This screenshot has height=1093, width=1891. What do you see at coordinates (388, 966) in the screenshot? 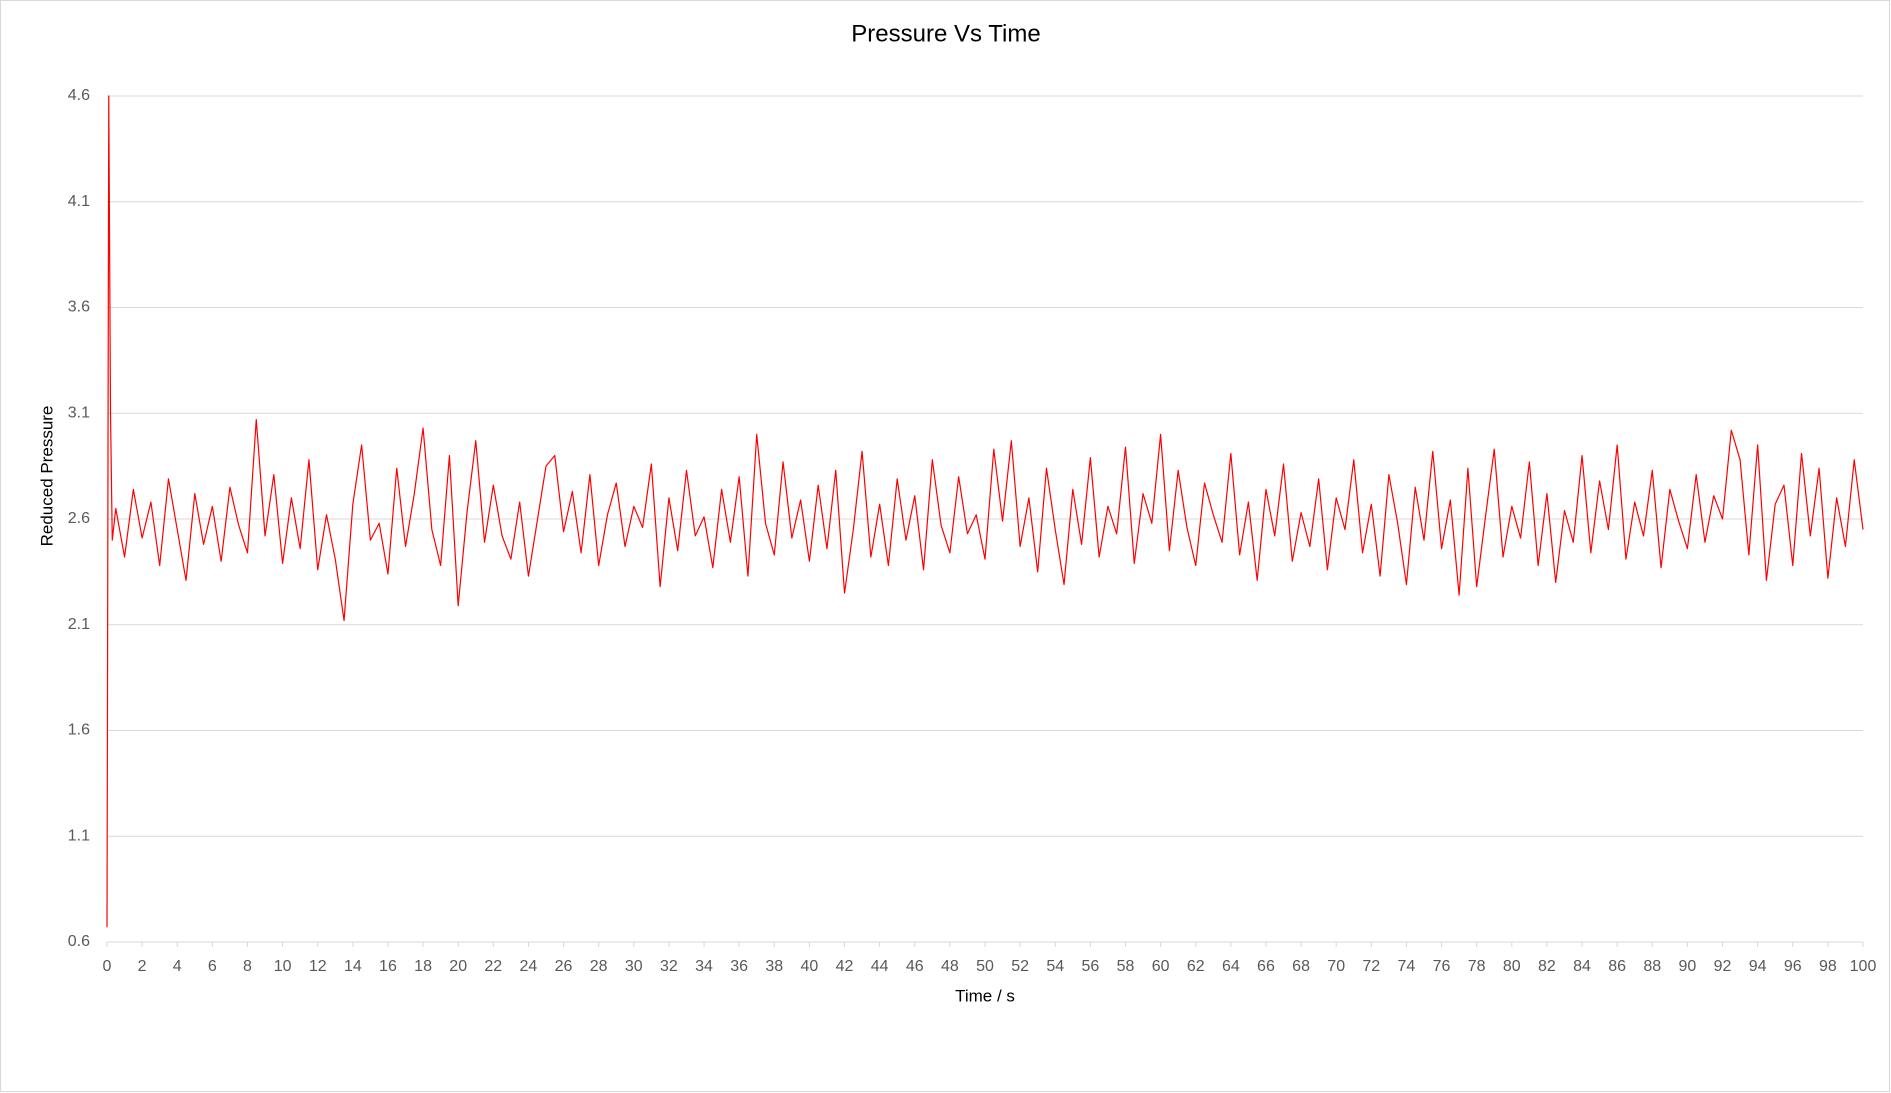
I see `x-tick-label: 16` at bounding box center [388, 966].